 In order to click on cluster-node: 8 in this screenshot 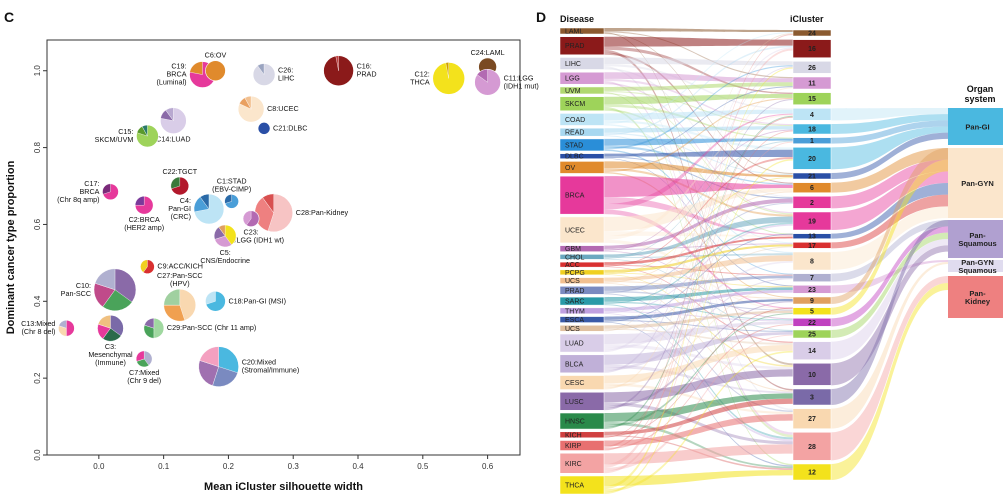, I will do `click(812, 261)`.